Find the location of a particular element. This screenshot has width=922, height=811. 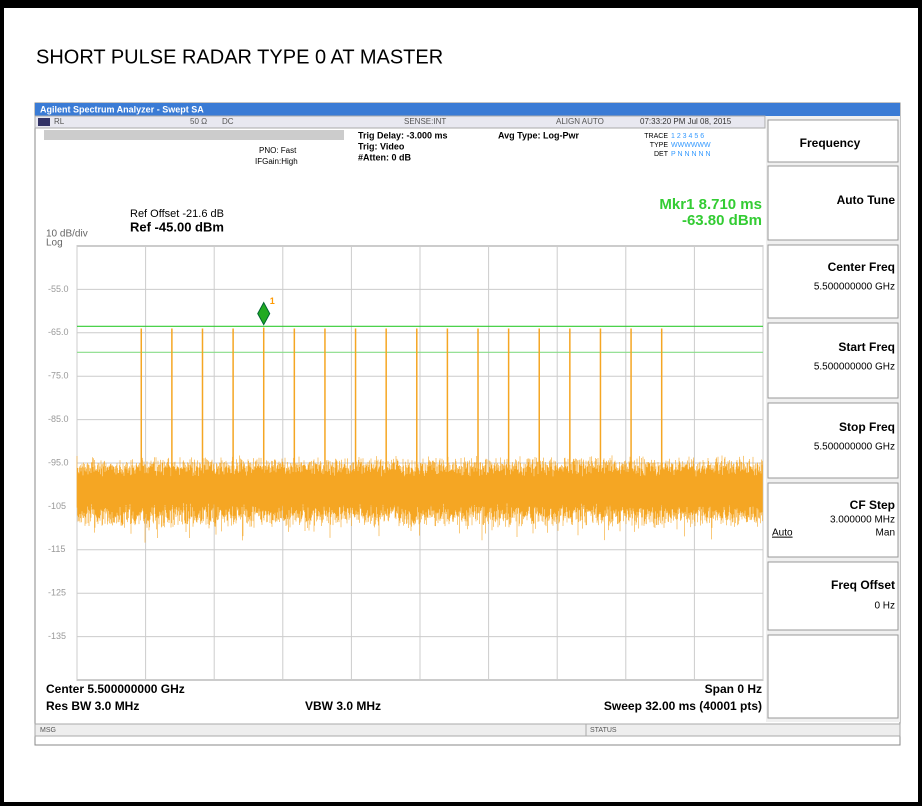

y-tick-label: -65.0 is located at coordinates (58, 332).